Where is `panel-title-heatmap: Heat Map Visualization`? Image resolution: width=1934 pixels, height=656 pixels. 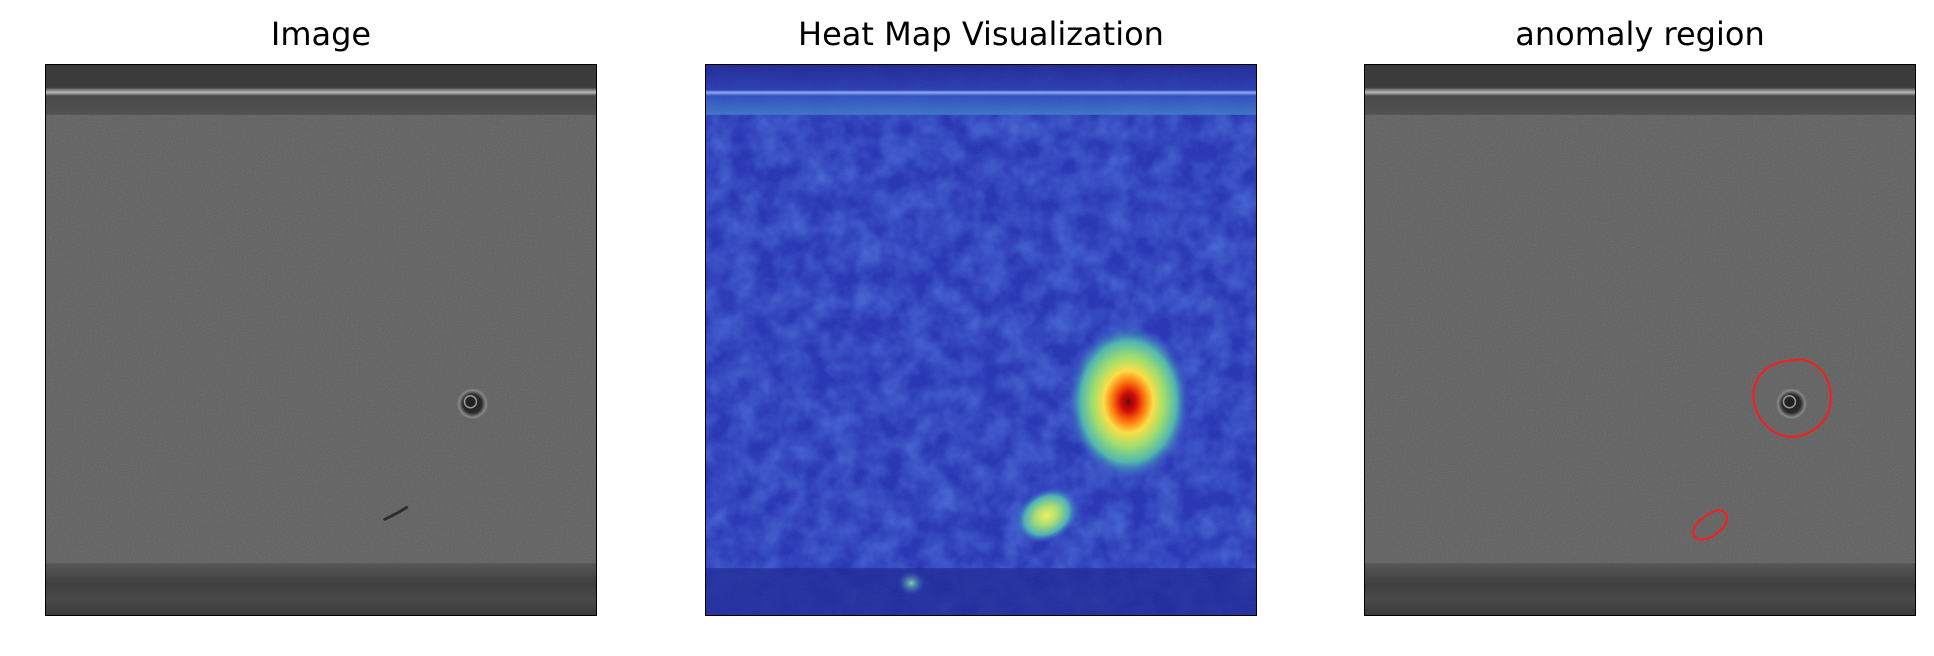
panel-title-heatmap: Heat Map Visualization is located at coordinates (981, 34).